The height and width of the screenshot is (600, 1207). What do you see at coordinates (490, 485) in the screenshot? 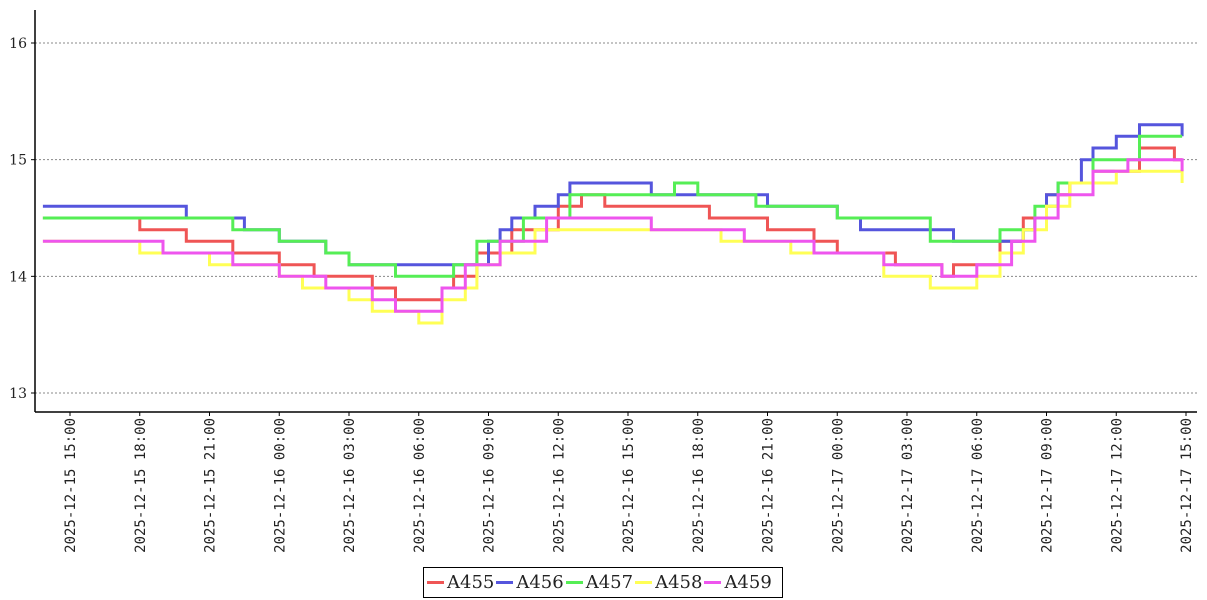
I see `x-tick-label: 2025-12-16 09:00` at bounding box center [490, 485].